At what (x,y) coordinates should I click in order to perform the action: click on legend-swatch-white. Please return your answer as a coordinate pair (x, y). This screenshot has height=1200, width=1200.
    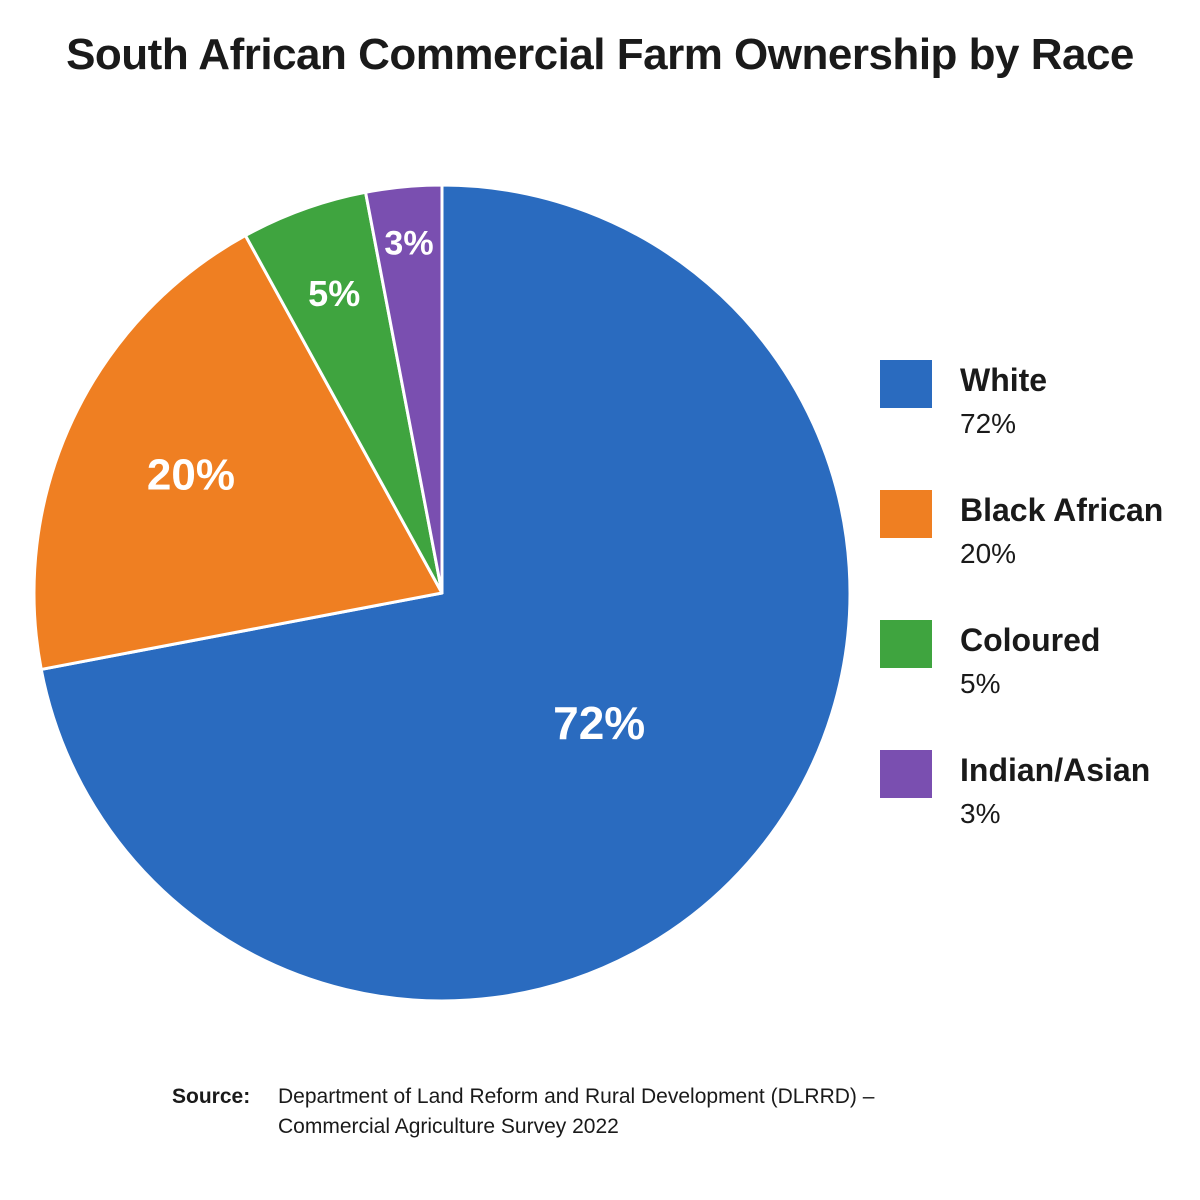
    Looking at the image, I should click on (906, 384).